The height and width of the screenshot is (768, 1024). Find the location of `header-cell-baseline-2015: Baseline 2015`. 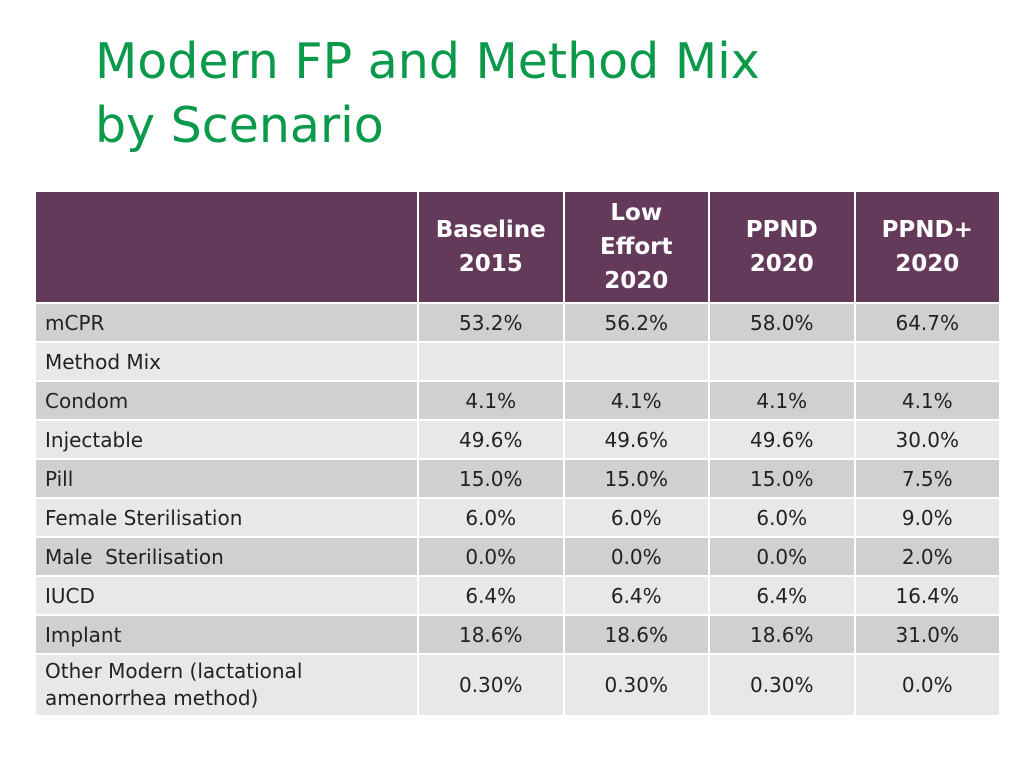

header-cell-baseline-2015: Baseline 2015 is located at coordinates (491, 247).